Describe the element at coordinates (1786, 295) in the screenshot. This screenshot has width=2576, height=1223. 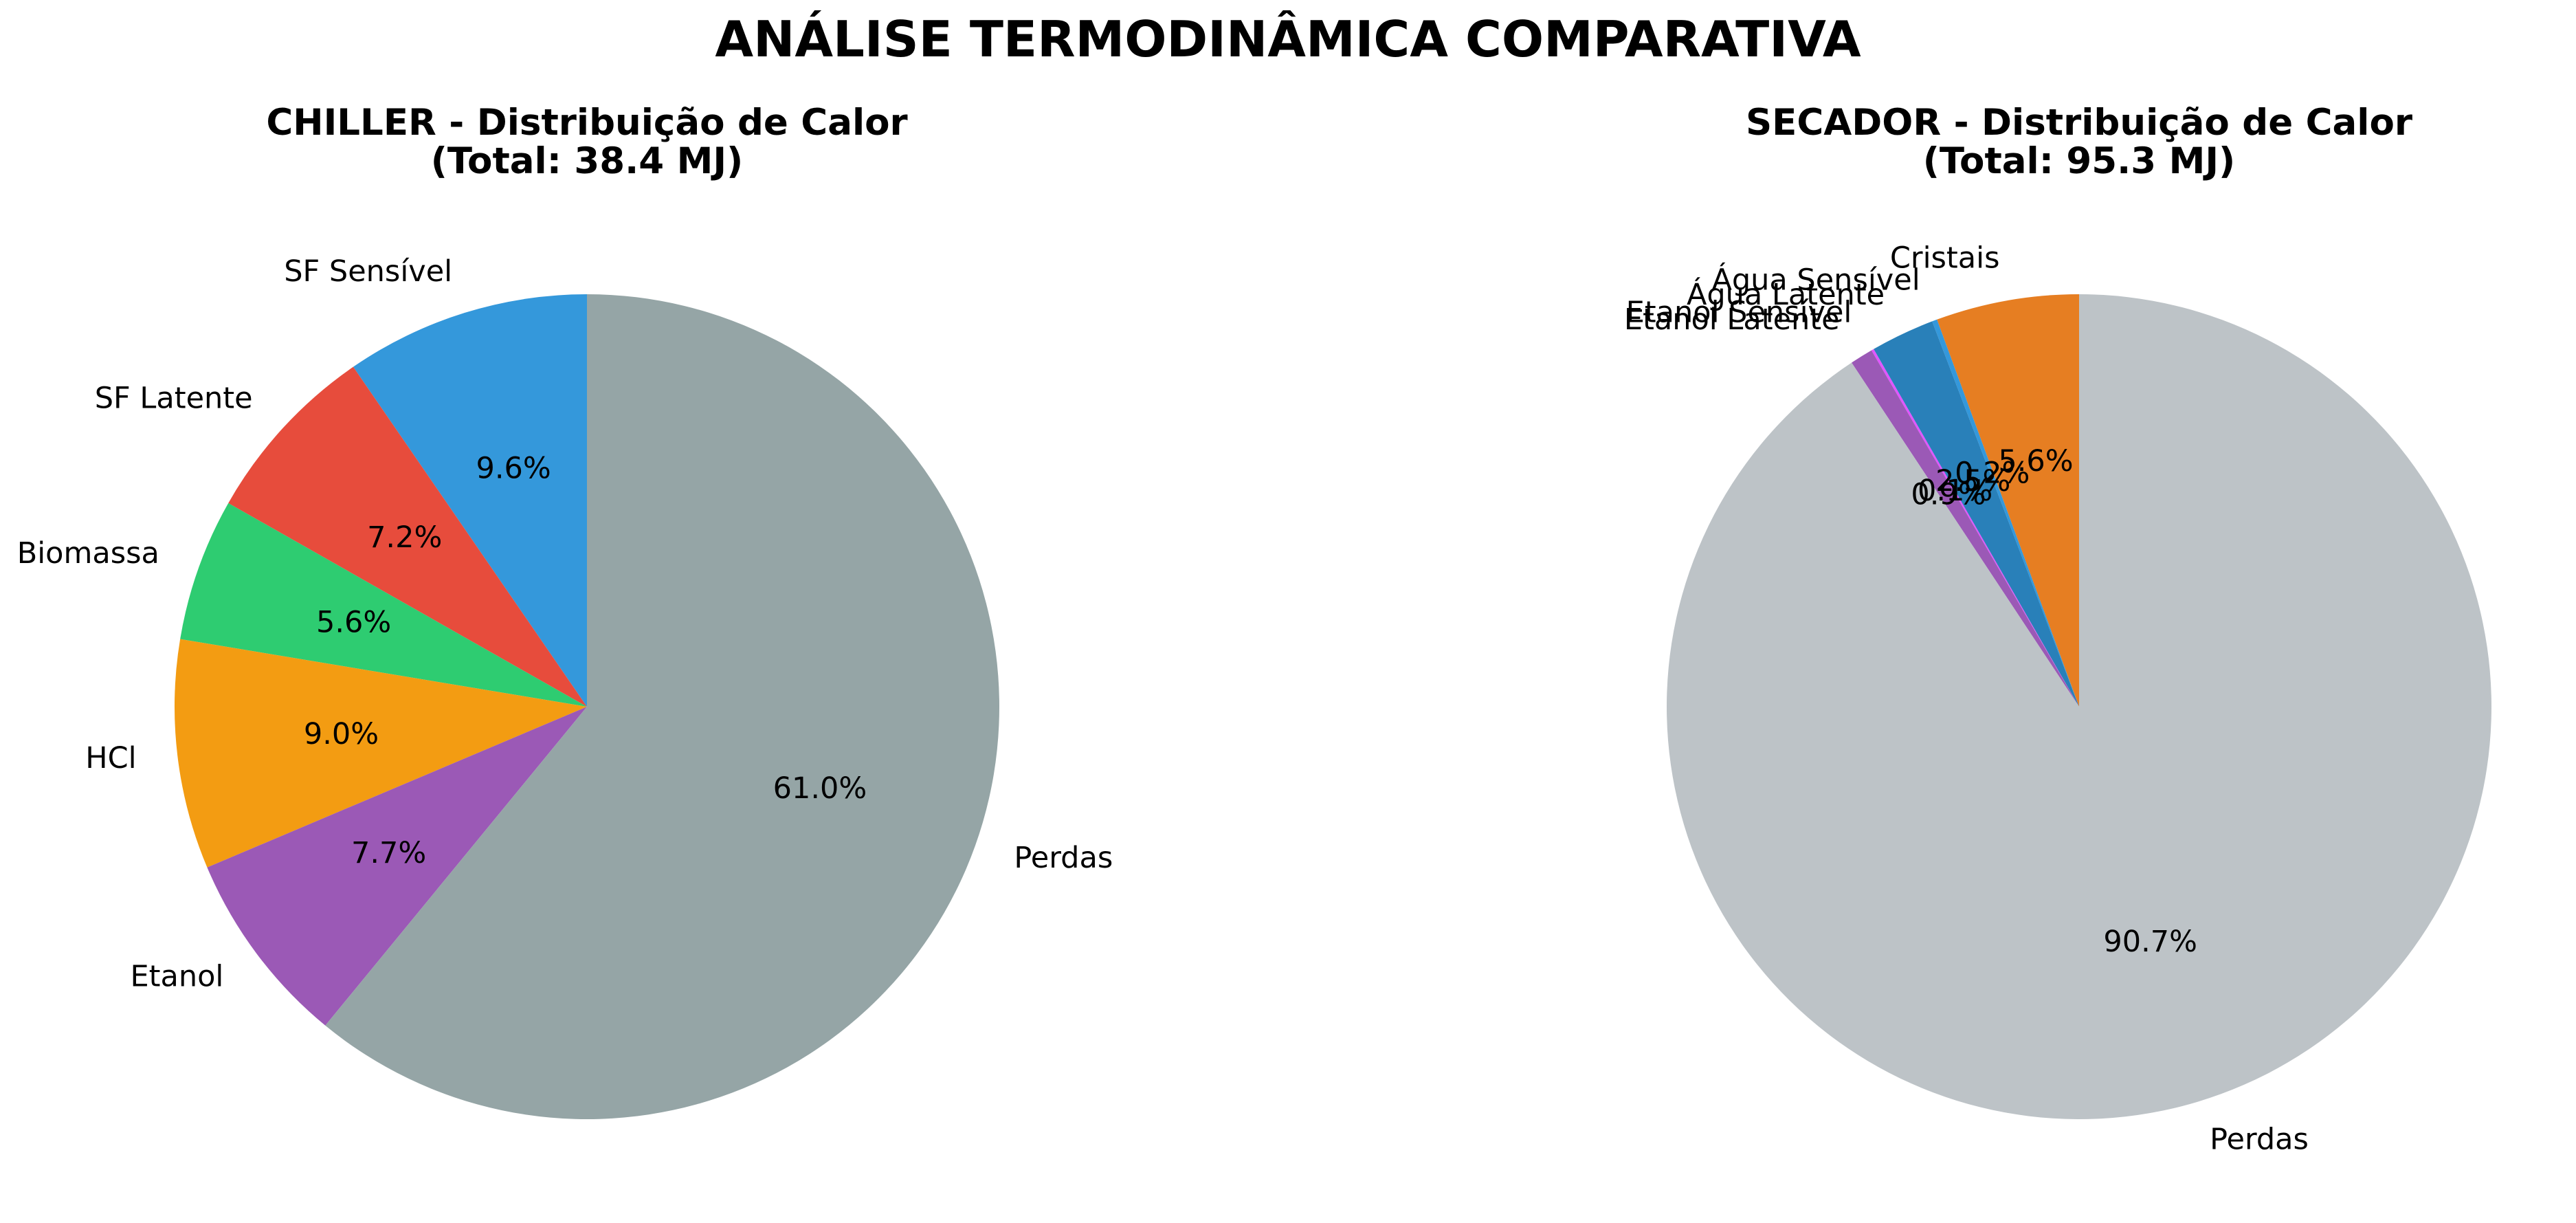
I see `secador-label-agua-latente: Água Latente` at that location.